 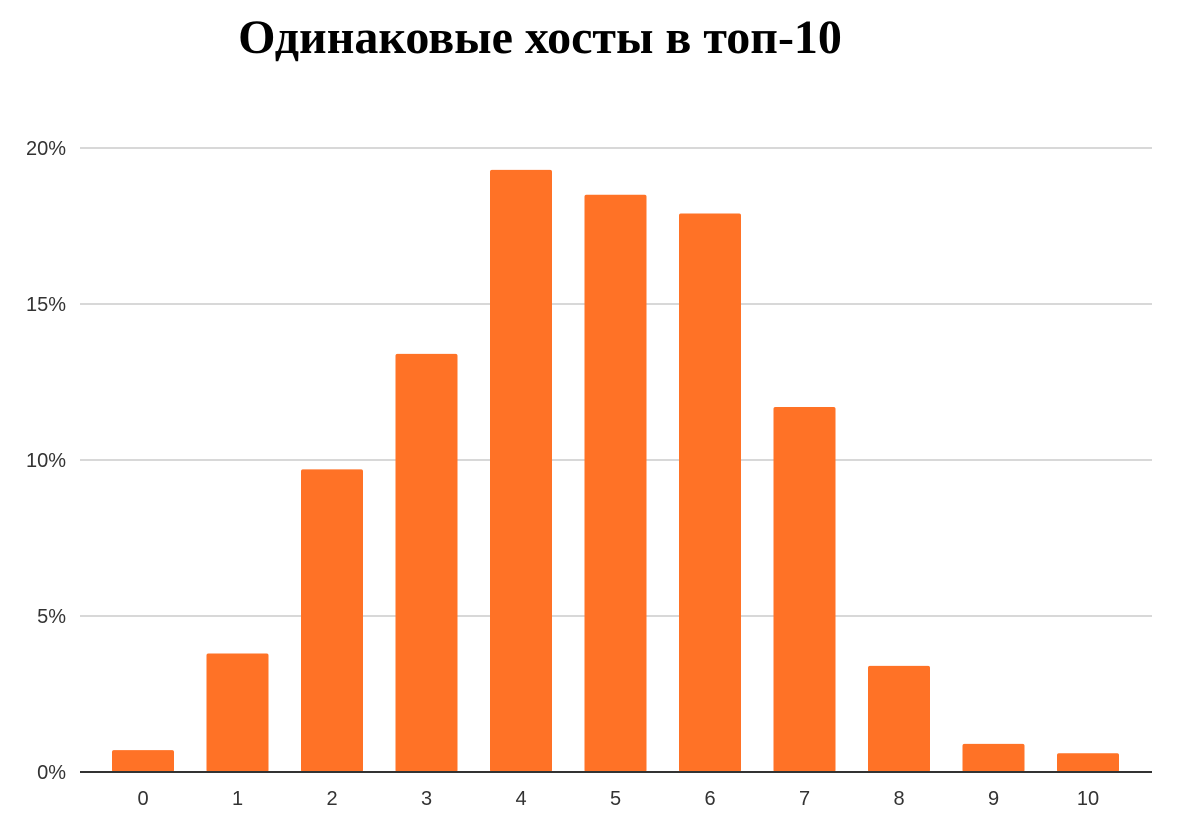 I want to click on y-tick-label: 15%, so click(x=46, y=305).